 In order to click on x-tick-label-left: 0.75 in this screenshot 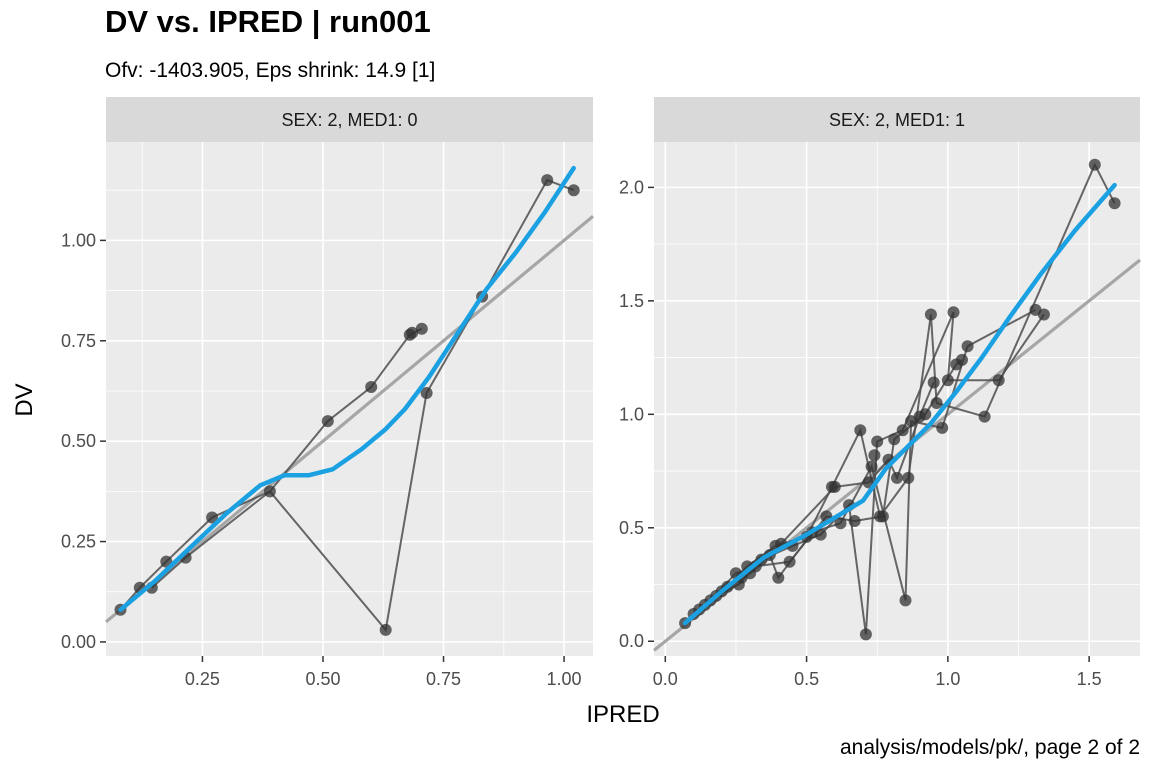, I will do `click(443, 679)`.